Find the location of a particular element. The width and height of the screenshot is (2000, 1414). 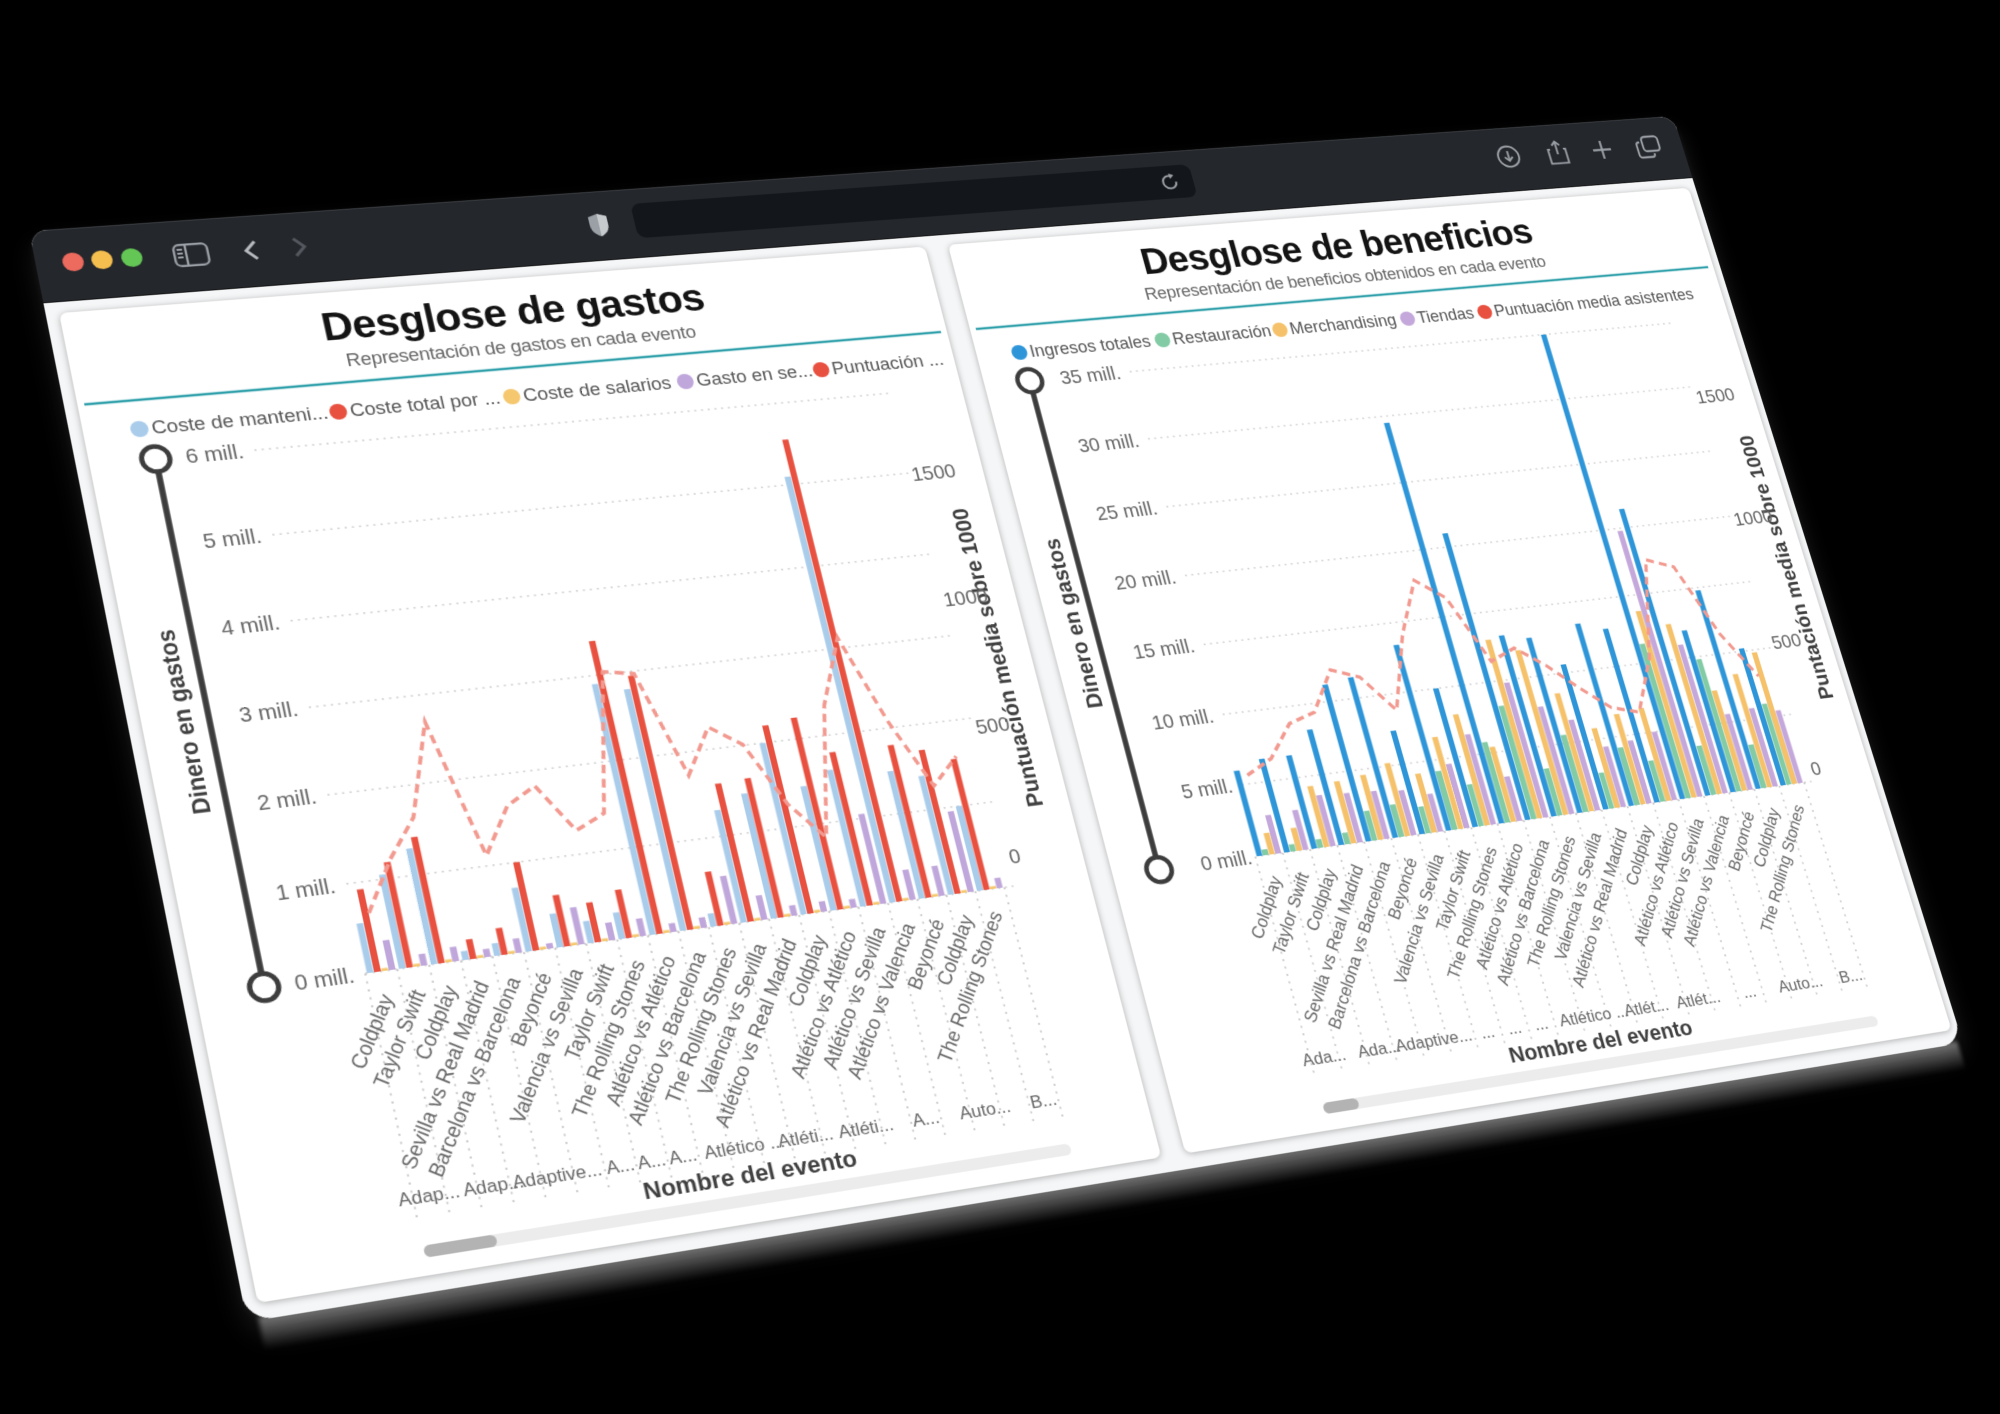

svg-text: Ingresos totales is located at coordinates (1090, 347).